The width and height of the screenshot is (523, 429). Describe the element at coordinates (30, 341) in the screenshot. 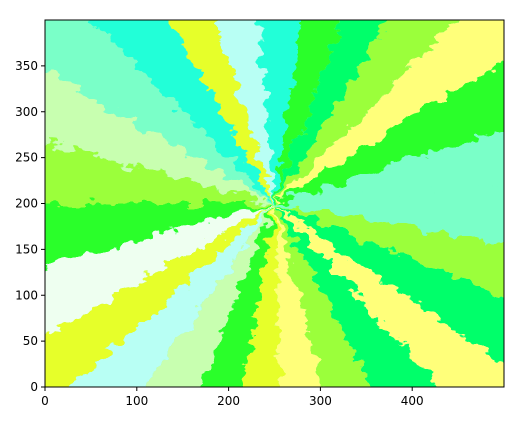

I see `y-tick-label: 50` at that location.